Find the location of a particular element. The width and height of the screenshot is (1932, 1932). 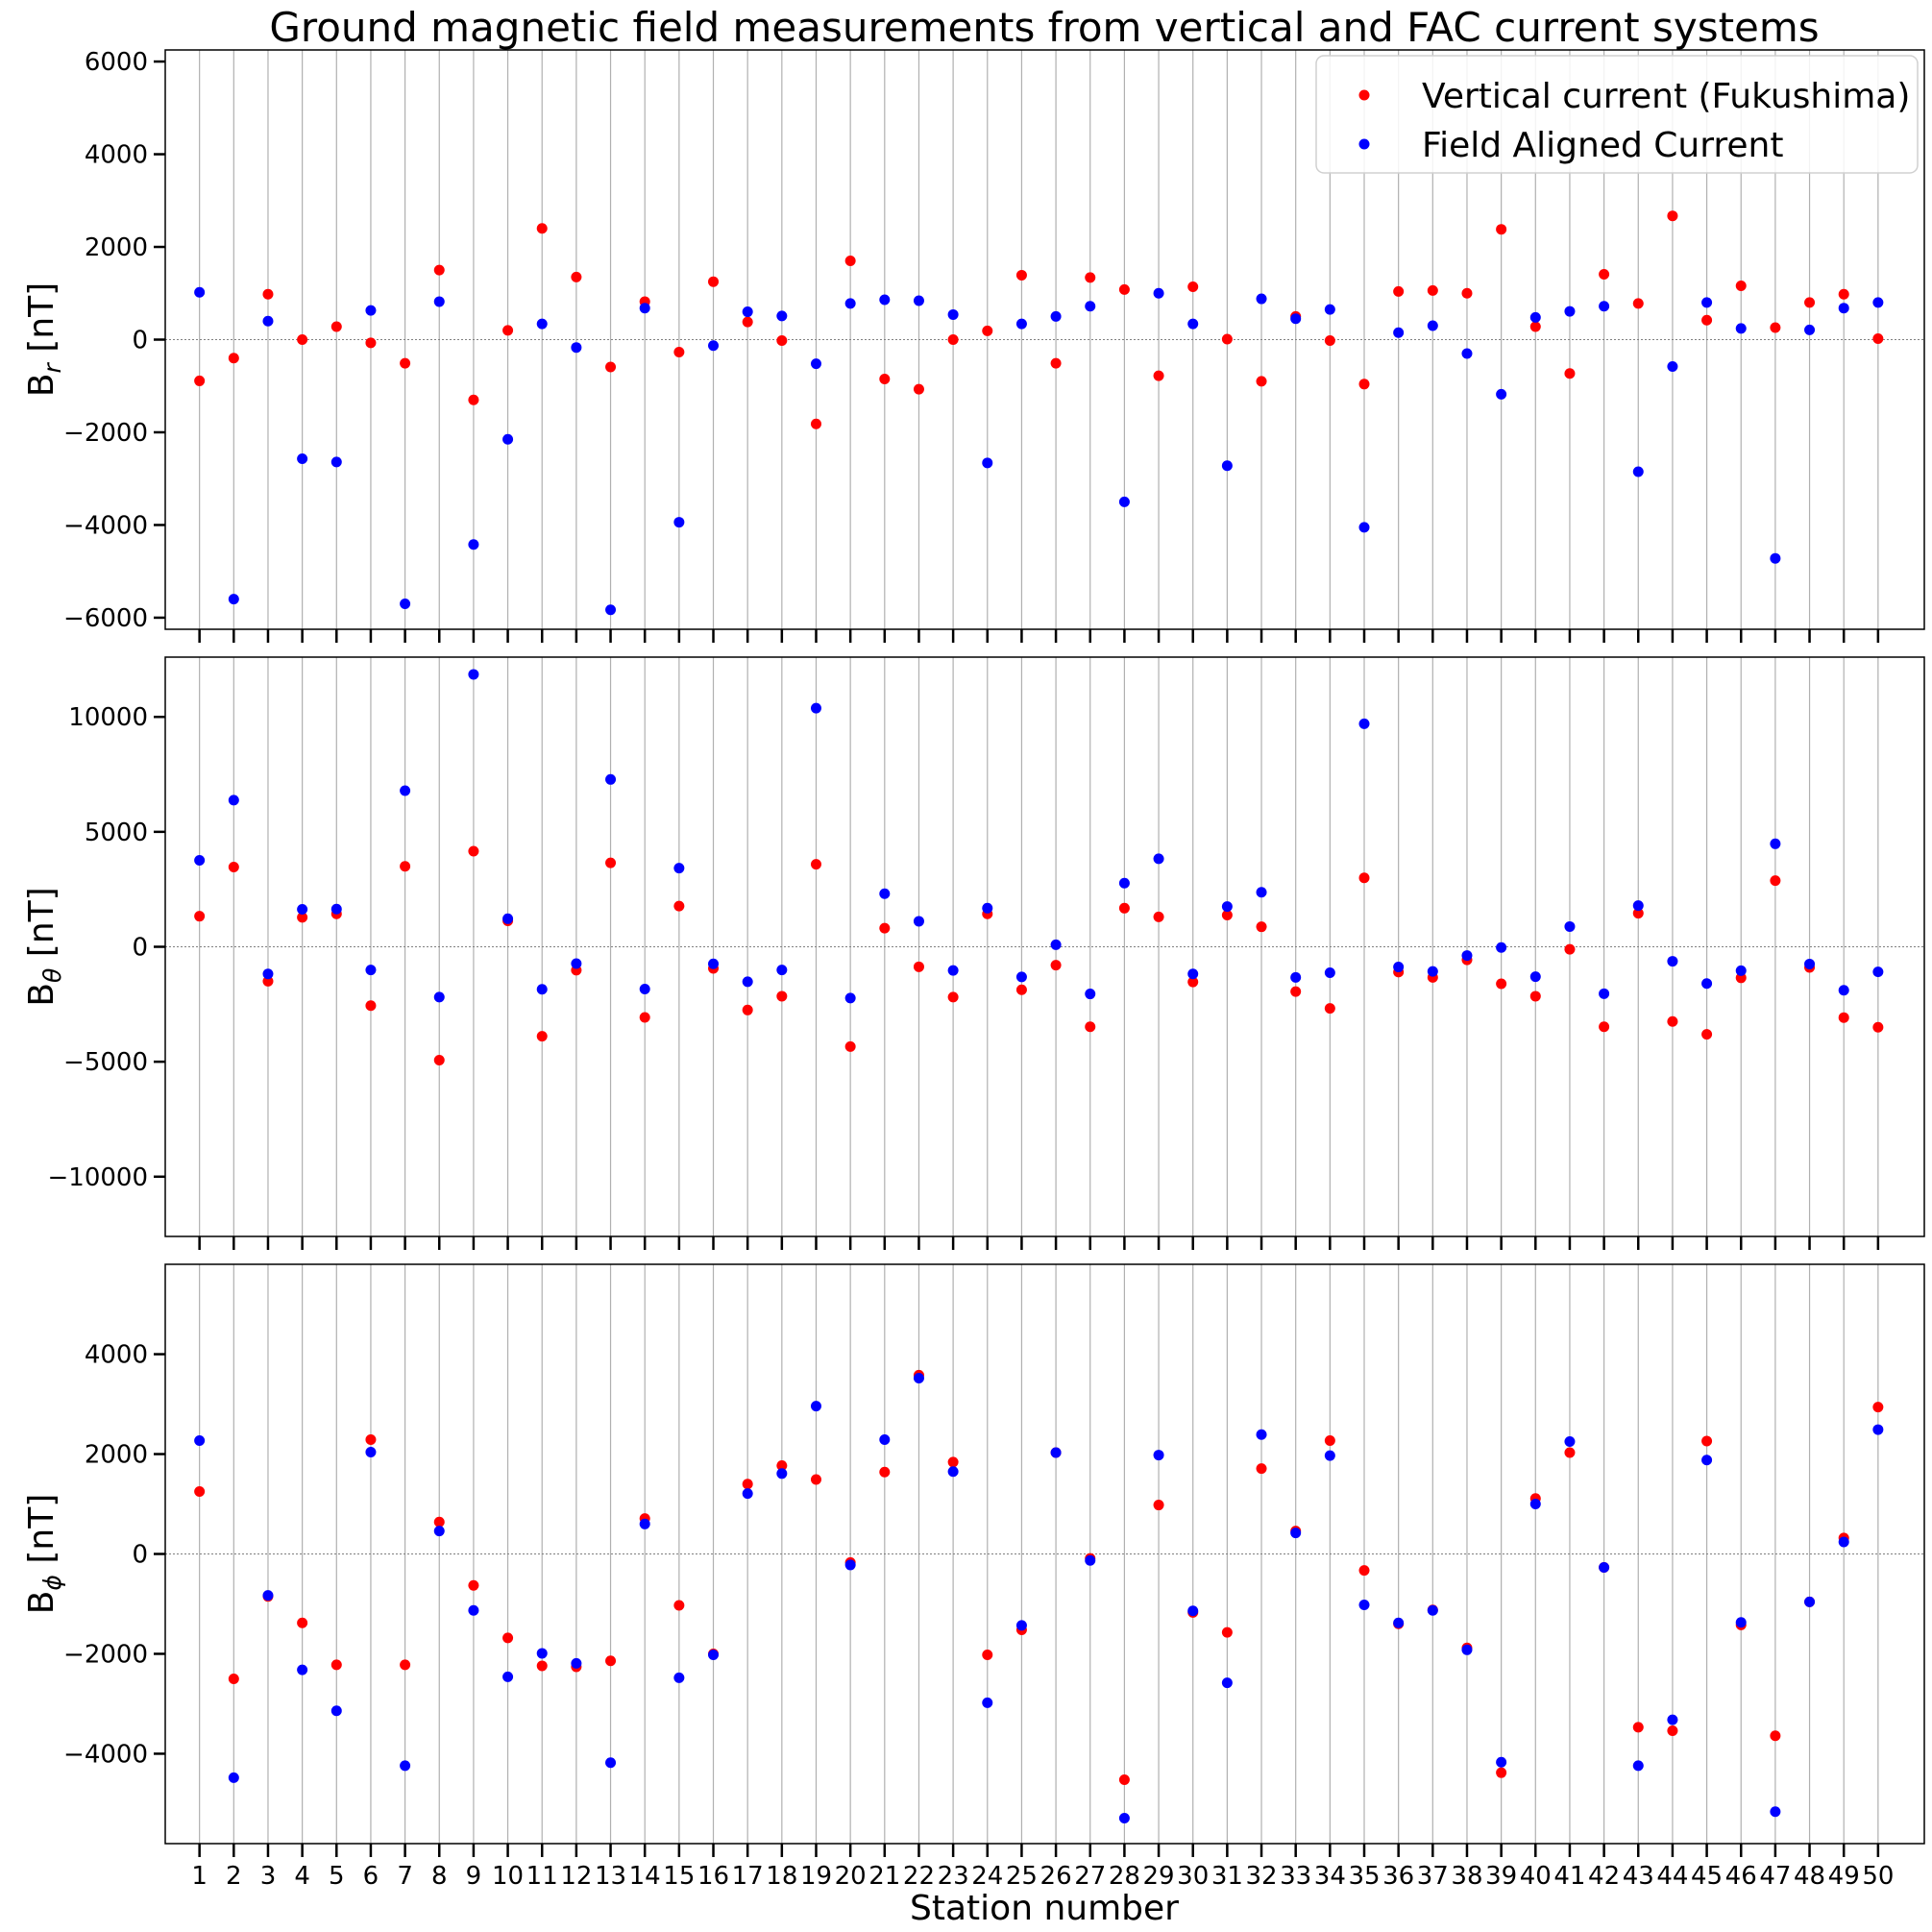

y-tick-label: −10000 is located at coordinates (99, 1177).